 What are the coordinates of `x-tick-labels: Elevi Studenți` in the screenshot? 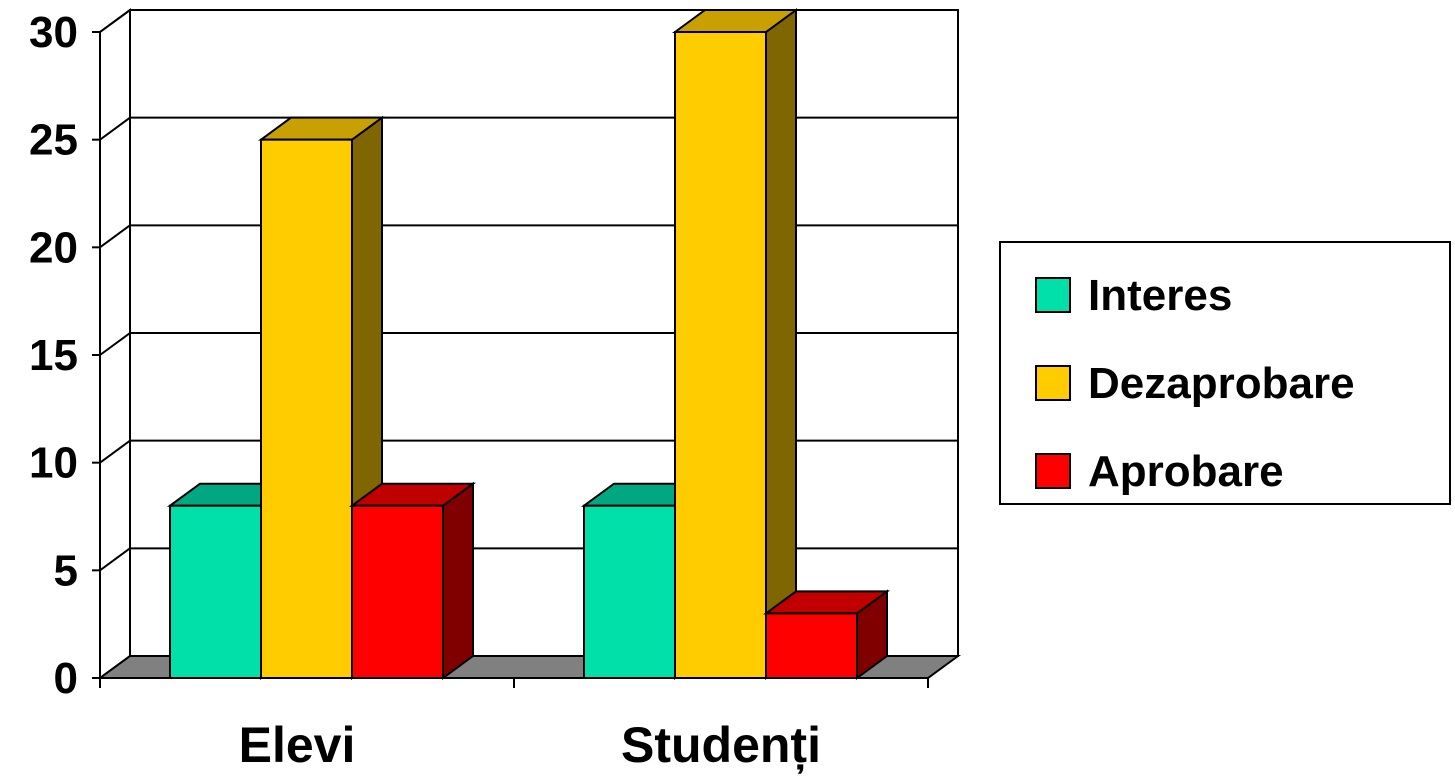 It's located at (530, 745).